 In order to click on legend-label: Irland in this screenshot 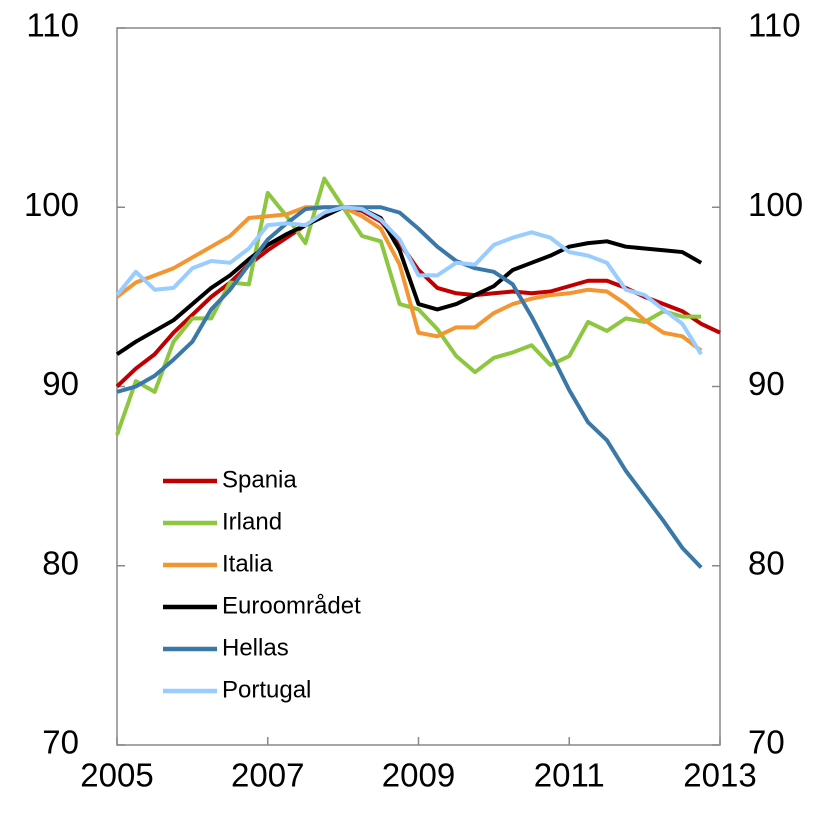, I will do `click(252, 521)`.